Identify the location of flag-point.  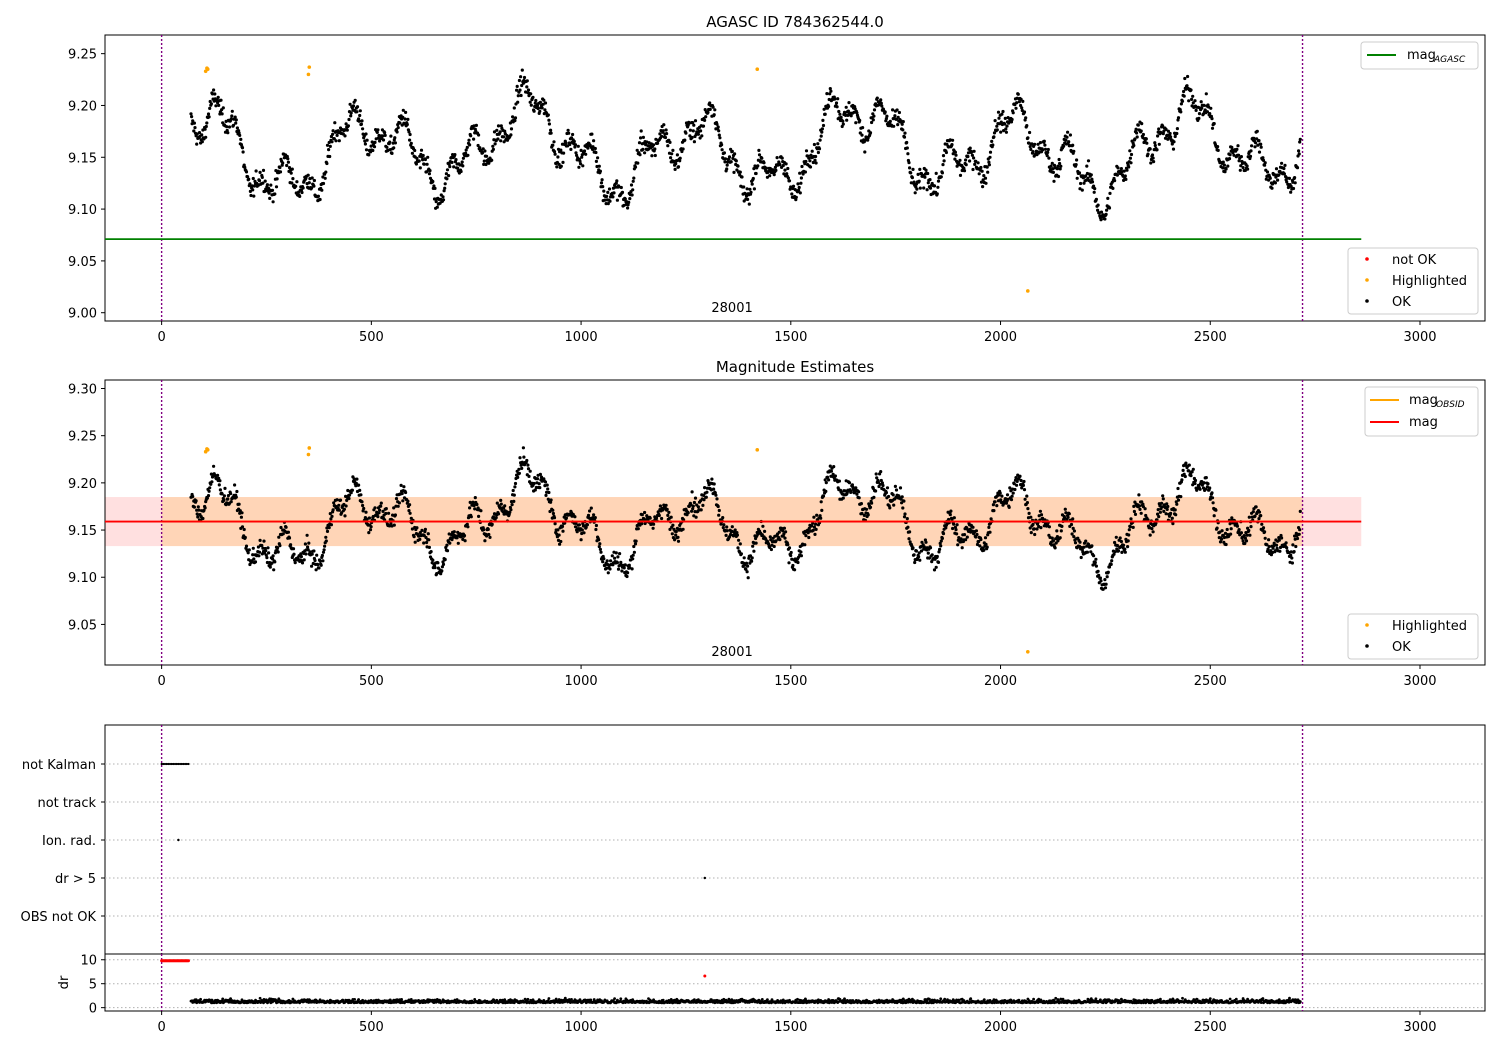
(183, 764).